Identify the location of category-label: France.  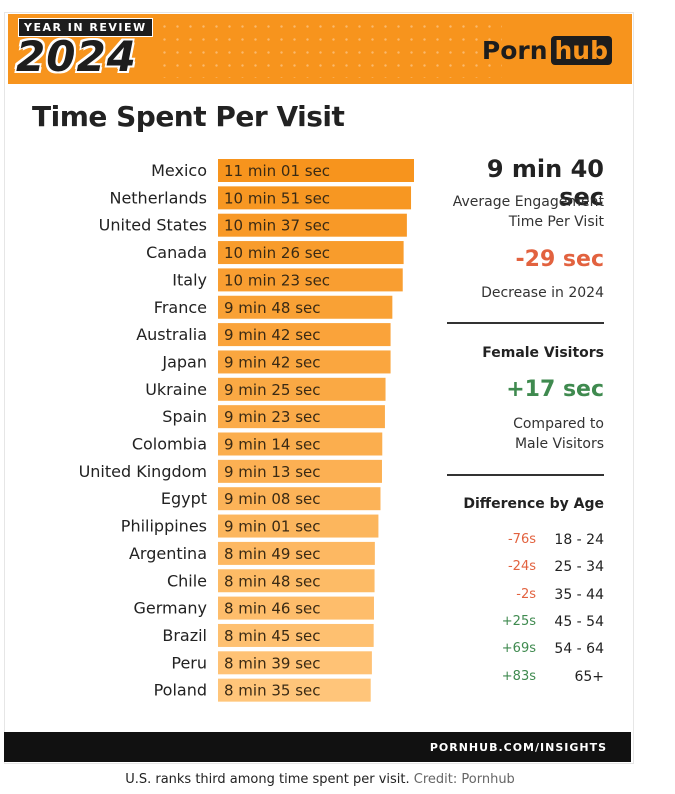
(180, 307).